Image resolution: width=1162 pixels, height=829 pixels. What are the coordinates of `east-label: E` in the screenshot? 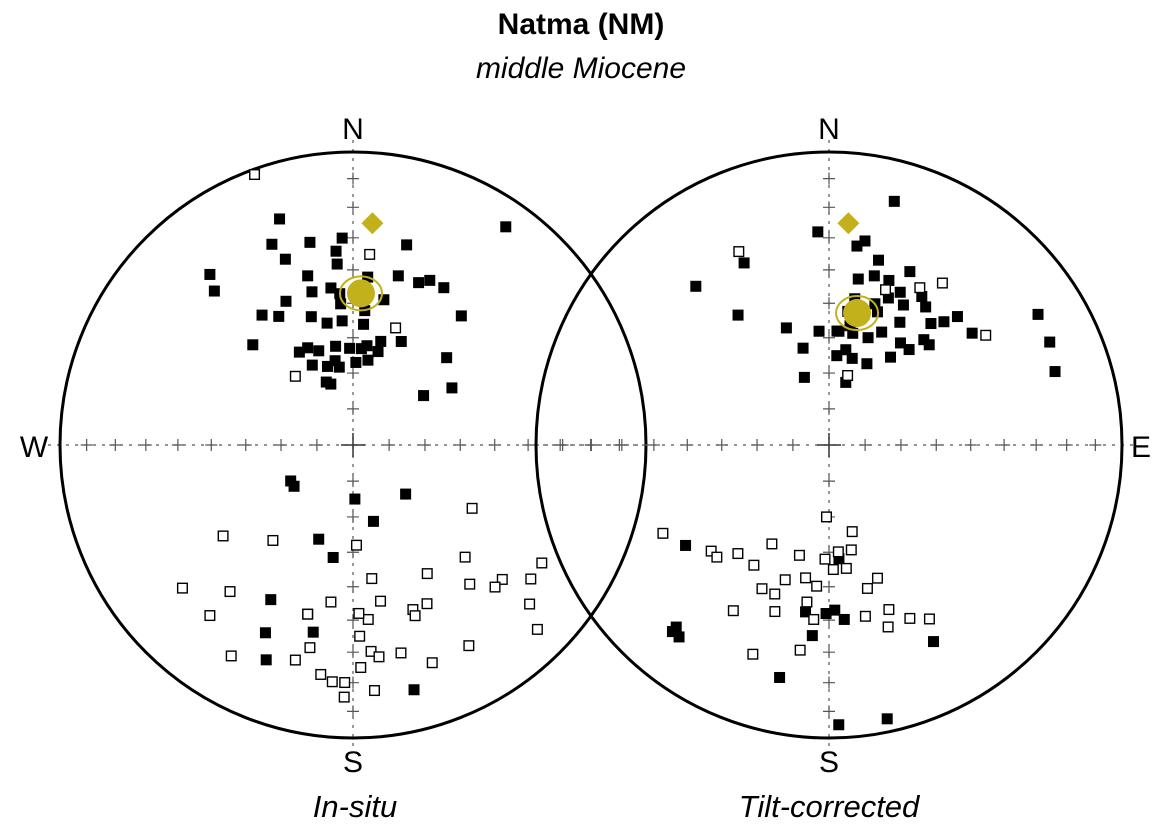 It's located at (1141, 447).